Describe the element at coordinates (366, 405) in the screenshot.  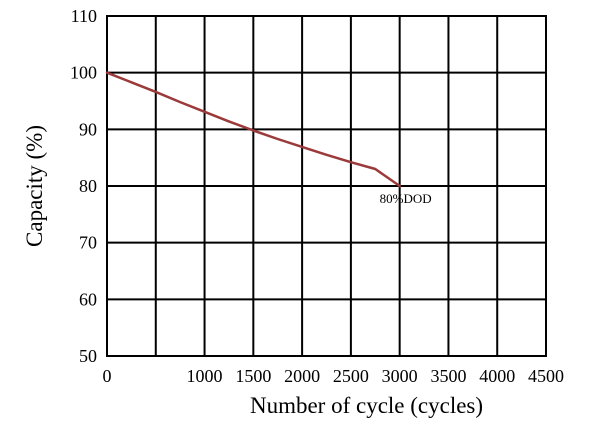
I see `x-axis-title: Number of cycle (cycles)` at that location.